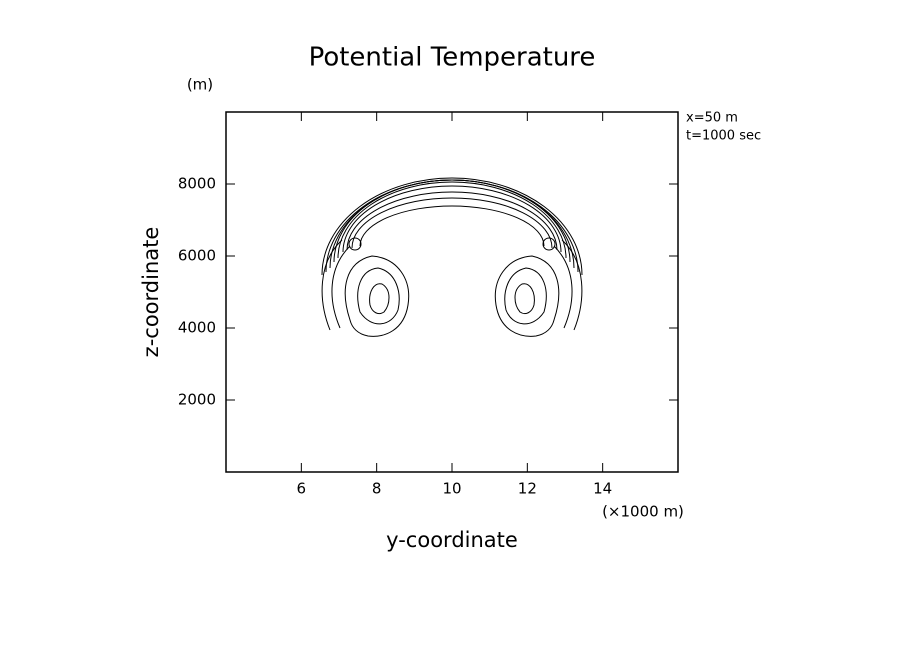 The image size is (904, 654). I want to click on y-unit: (m), so click(200, 85).